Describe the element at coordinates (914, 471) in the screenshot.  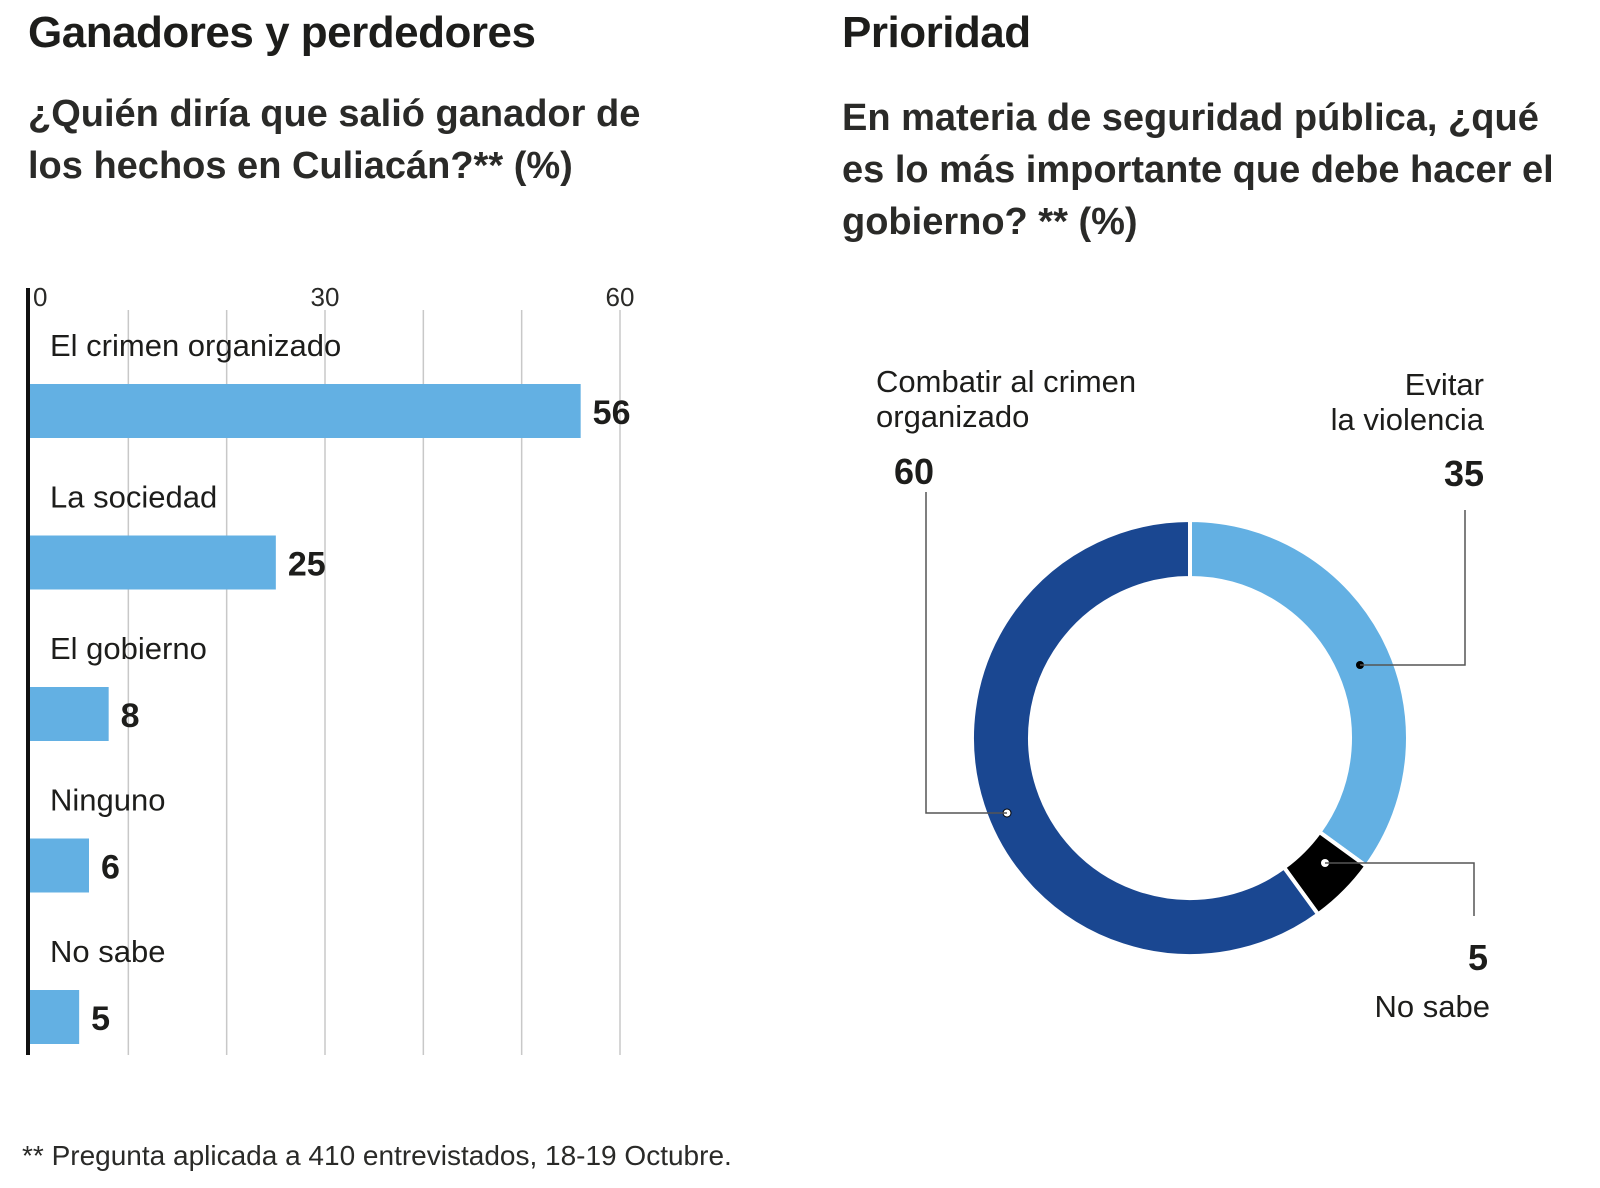
I see `slice-value: 60` at that location.